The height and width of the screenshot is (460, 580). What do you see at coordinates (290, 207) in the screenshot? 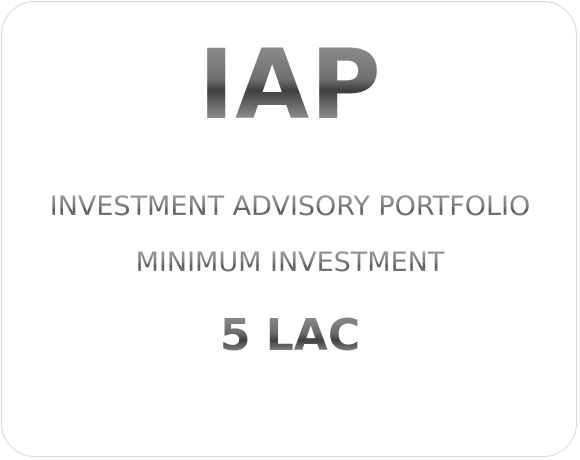
I see `plan-subtitle: INVESTMENT ADVISORY PORTFOLIO` at bounding box center [290, 207].